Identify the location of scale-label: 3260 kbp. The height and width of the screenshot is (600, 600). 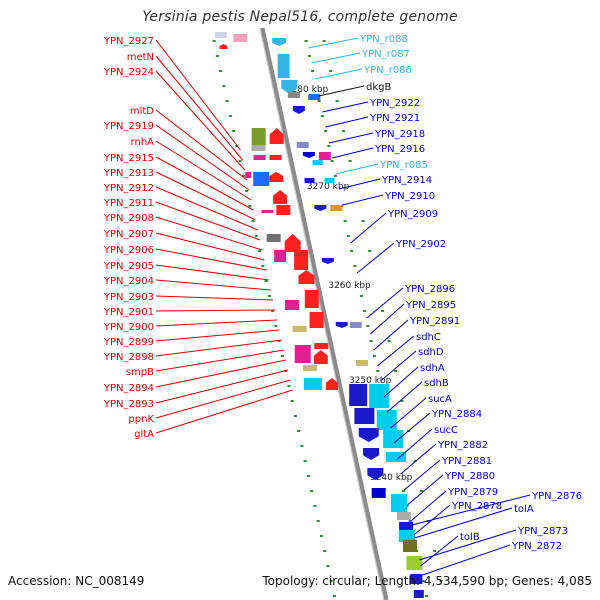
(349, 286).